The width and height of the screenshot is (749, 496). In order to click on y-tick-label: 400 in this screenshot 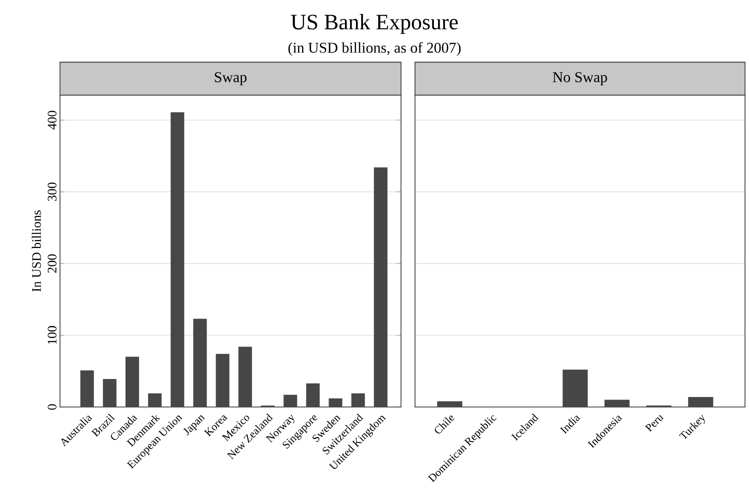, I will do `click(52, 120)`.